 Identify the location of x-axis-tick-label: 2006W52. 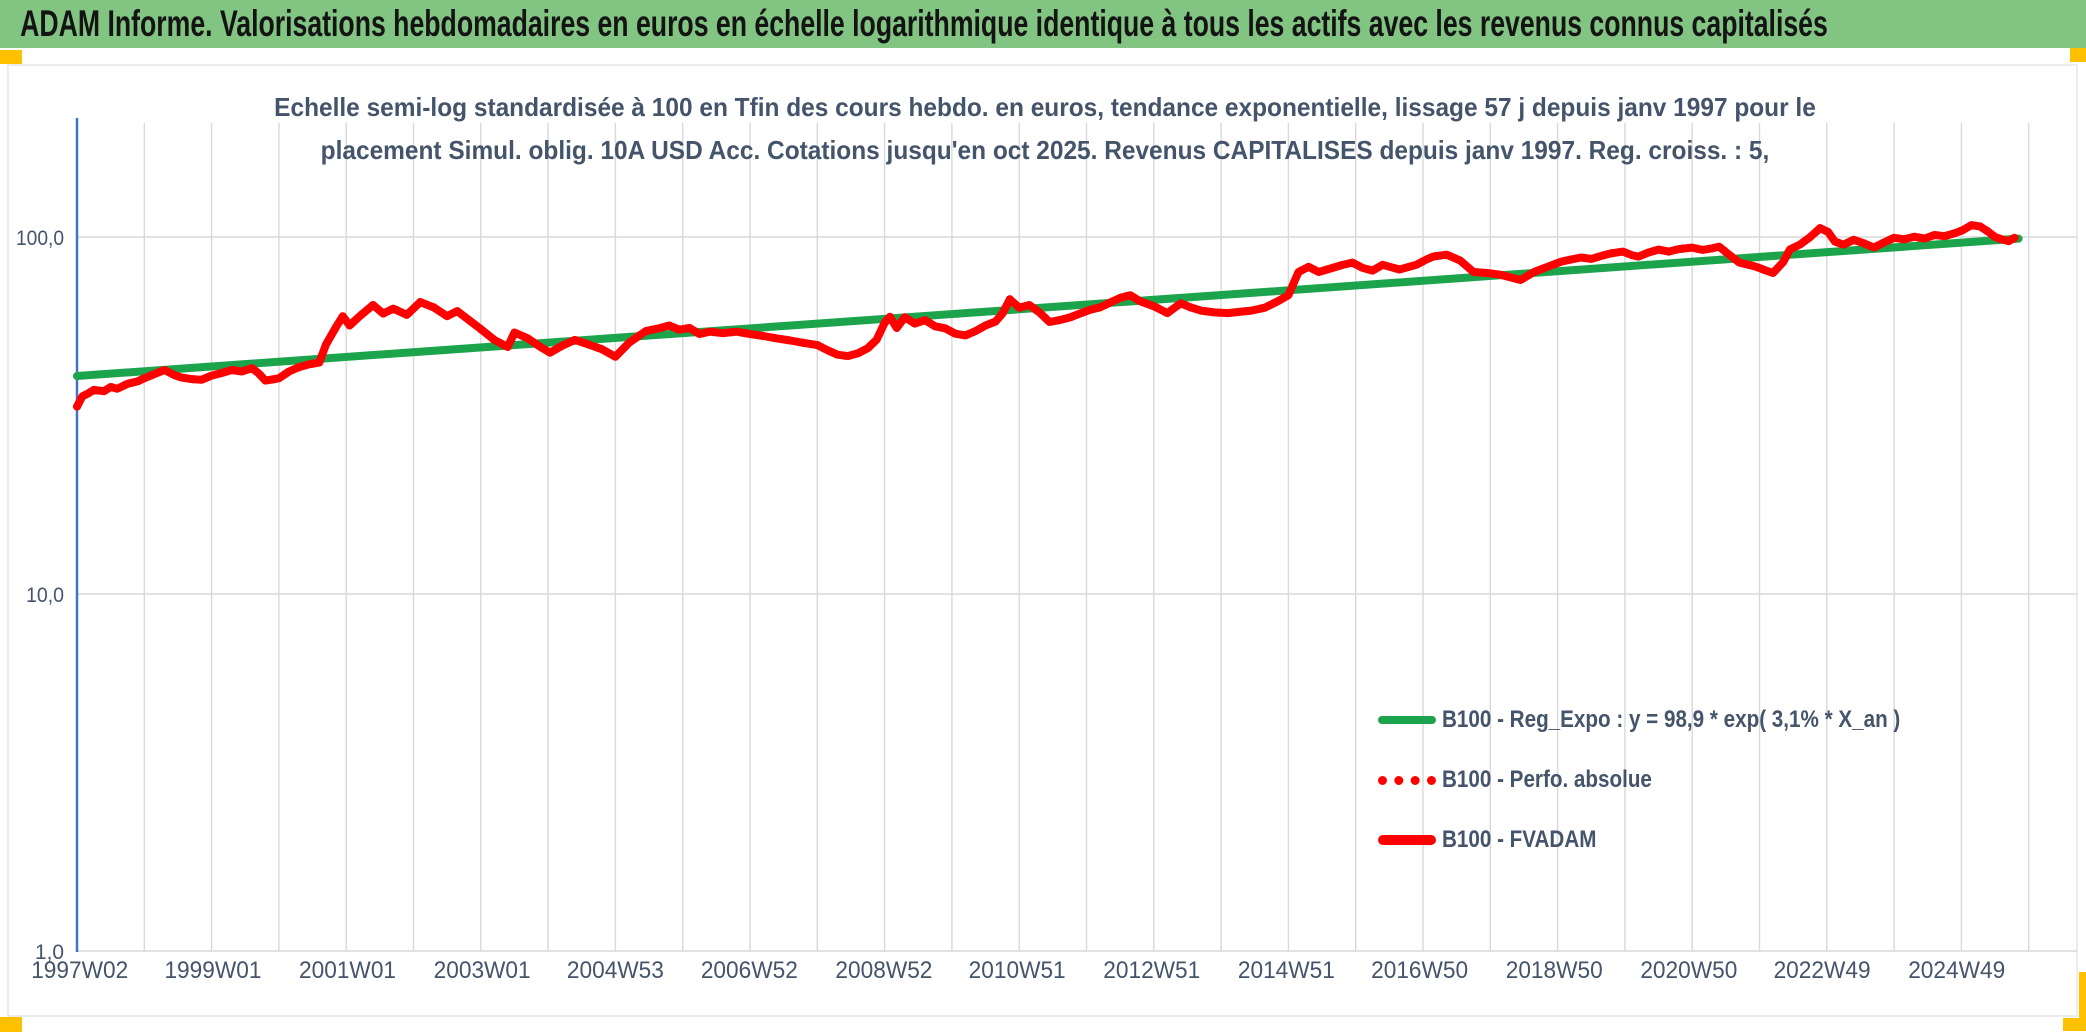
(749, 970).